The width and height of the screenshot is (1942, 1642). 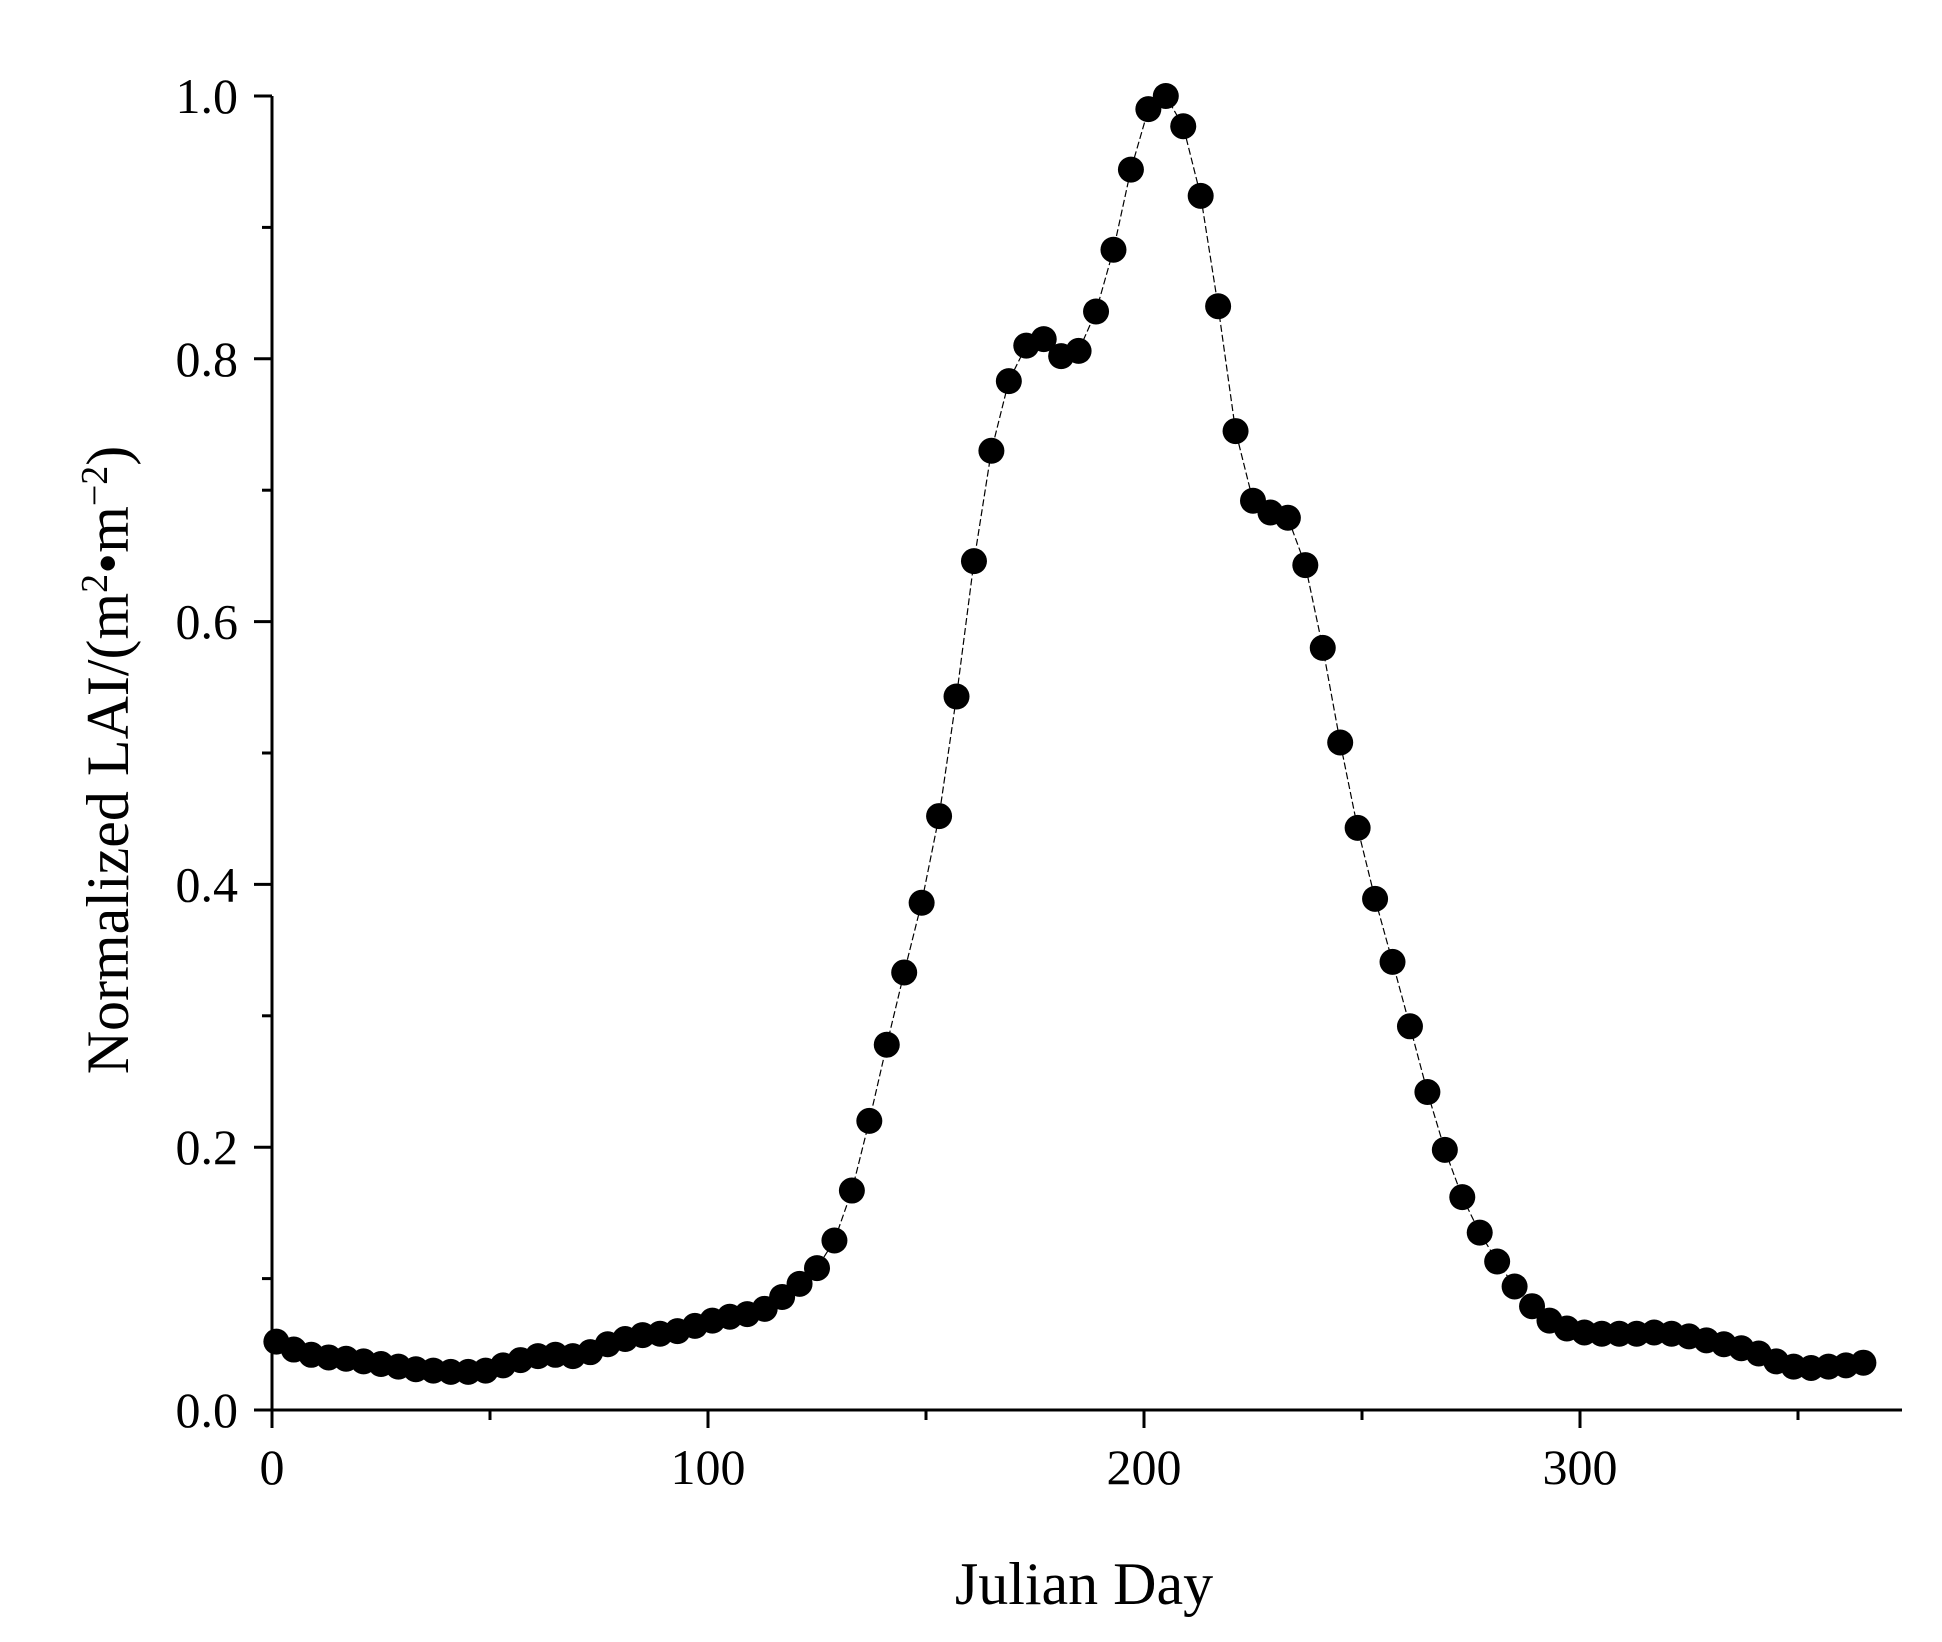 I want to click on y-tick-label: 0.6, so click(x=207, y=622).